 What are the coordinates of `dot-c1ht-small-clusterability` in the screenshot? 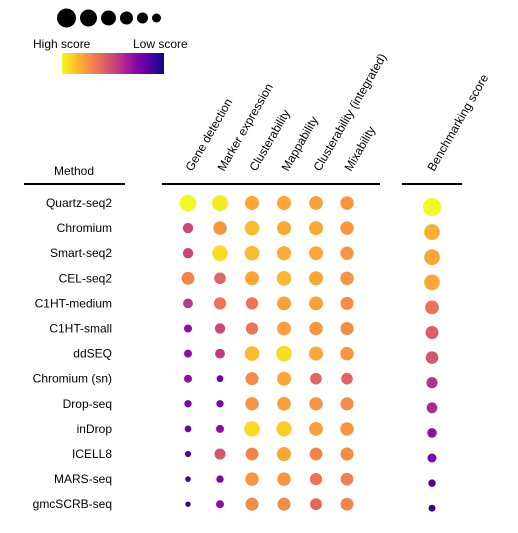 It's located at (252, 328).